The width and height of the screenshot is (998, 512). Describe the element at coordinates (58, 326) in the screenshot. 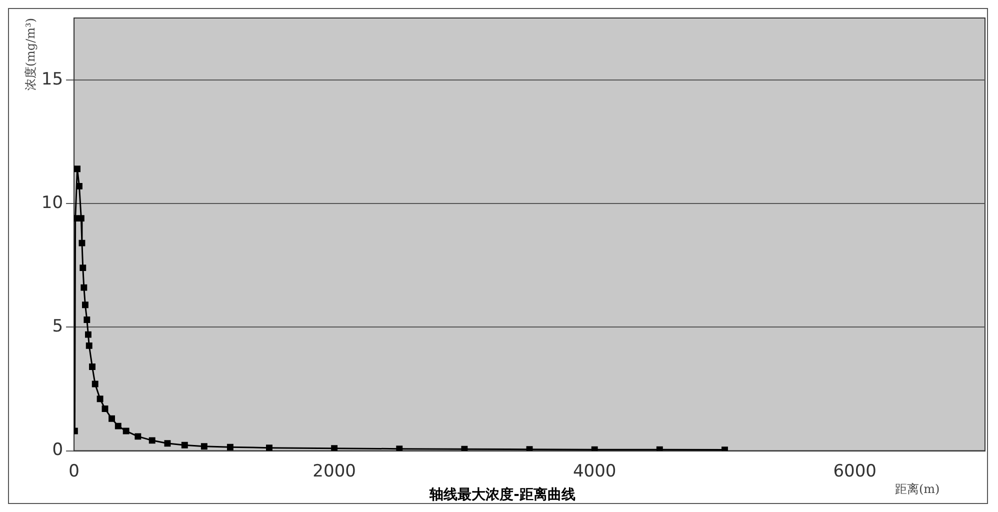

I see `y-tick-label: 5` at that location.